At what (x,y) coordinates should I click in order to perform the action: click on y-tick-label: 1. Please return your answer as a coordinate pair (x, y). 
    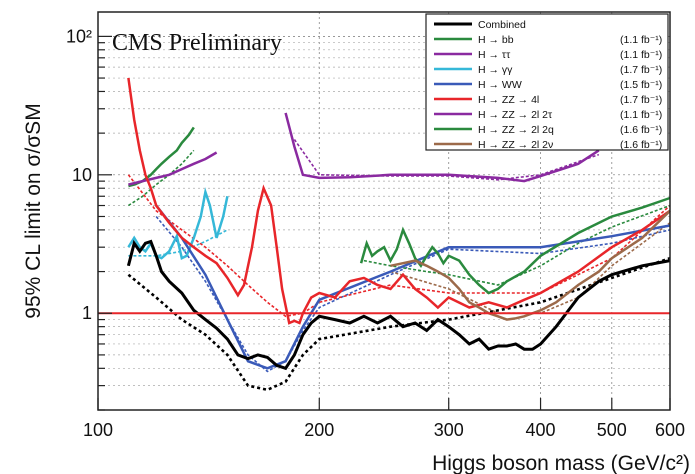
    Looking at the image, I should click on (87, 313).